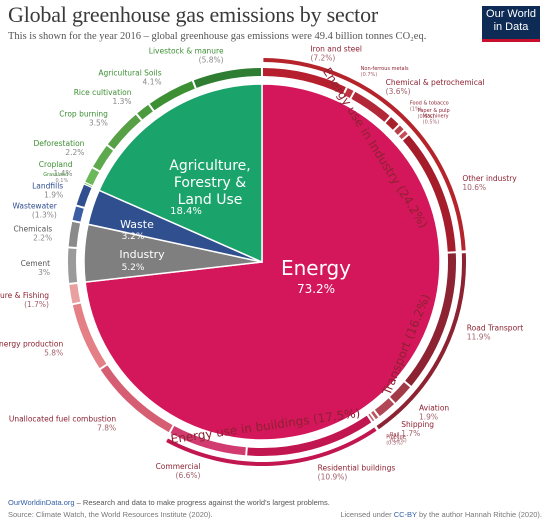  What do you see at coordinates (394, 444) in the screenshot?
I see `subsector-pct-pipeline: (0.3%)` at bounding box center [394, 444].